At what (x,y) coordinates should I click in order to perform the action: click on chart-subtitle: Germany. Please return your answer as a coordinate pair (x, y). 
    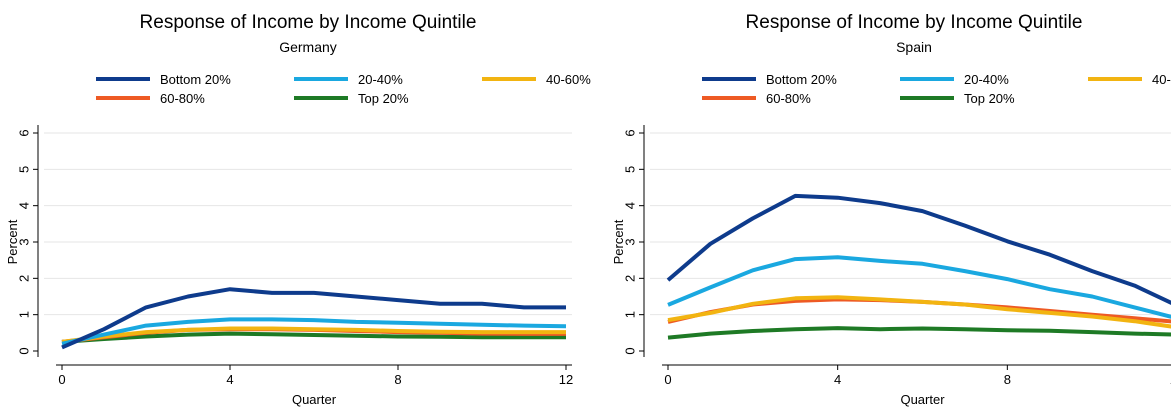
    Looking at the image, I should click on (308, 47).